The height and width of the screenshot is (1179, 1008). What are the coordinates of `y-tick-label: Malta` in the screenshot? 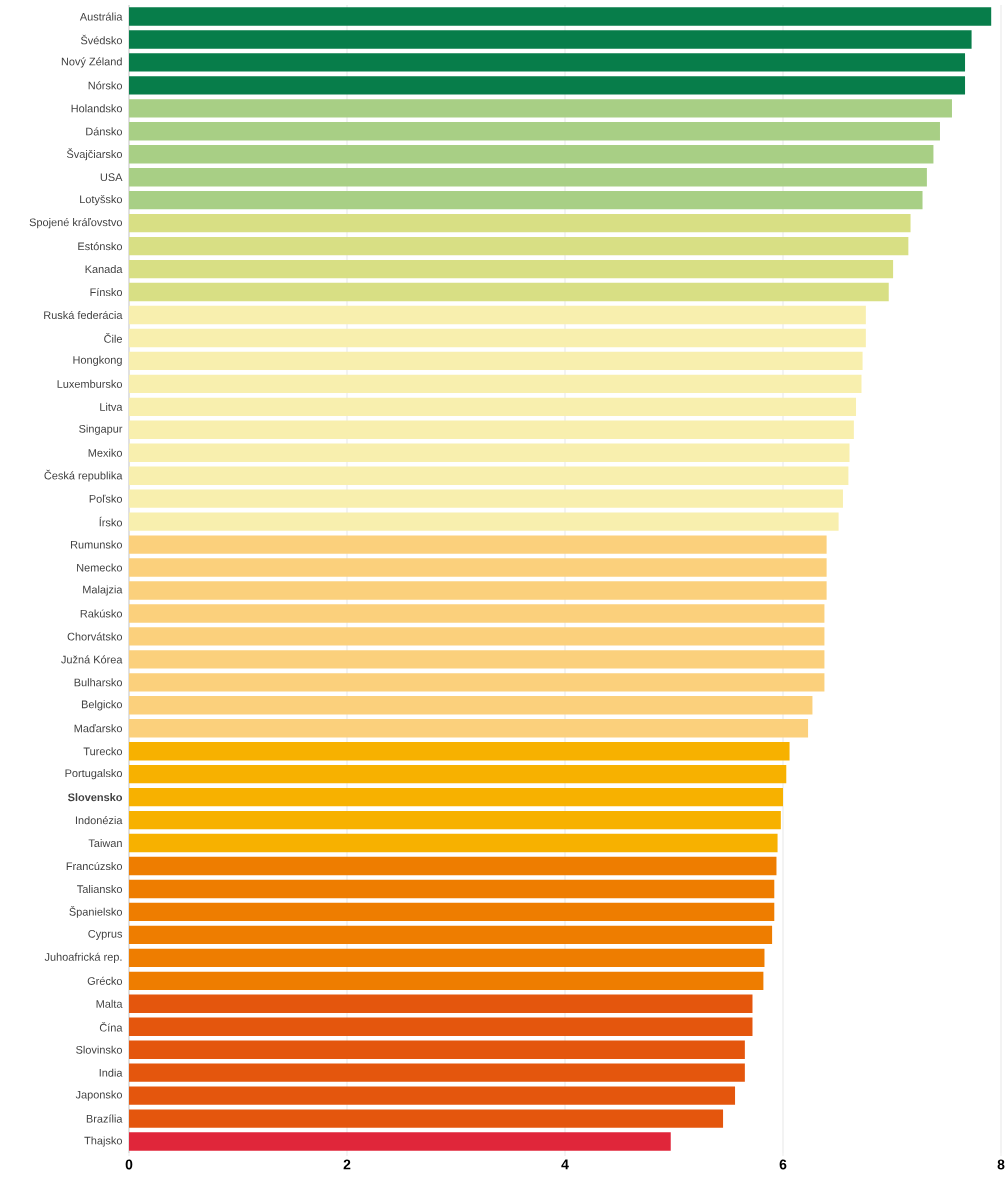 It's located at (109, 1003).